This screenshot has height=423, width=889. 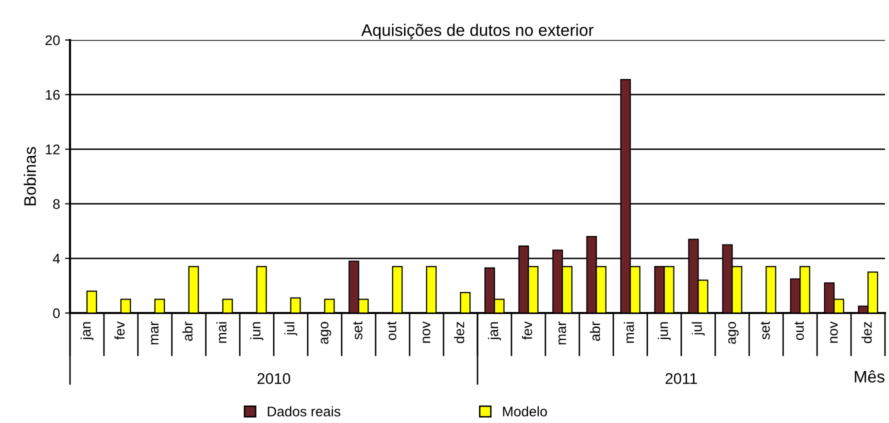 What do you see at coordinates (869, 376) in the screenshot?
I see `x-axis-title: Mês` at bounding box center [869, 376].